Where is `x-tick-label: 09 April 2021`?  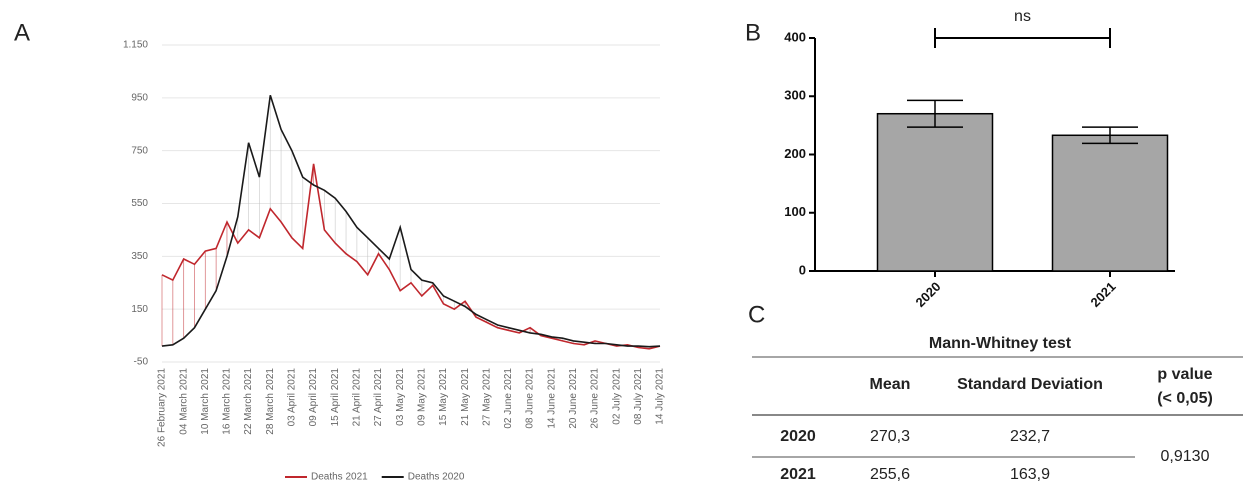
x-tick-label: 09 April 2021 is located at coordinates (313, 397).